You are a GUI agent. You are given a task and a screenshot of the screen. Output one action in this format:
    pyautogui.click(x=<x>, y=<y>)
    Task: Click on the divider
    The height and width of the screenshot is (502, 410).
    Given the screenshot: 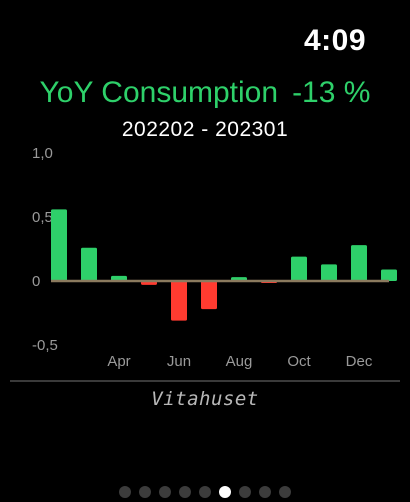 What is the action you would take?
    pyautogui.click(x=205, y=381)
    